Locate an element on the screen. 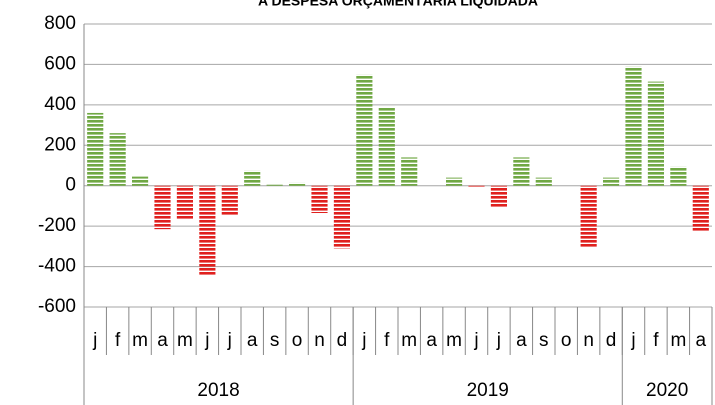  group-label: 2020 is located at coordinates (667, 390).